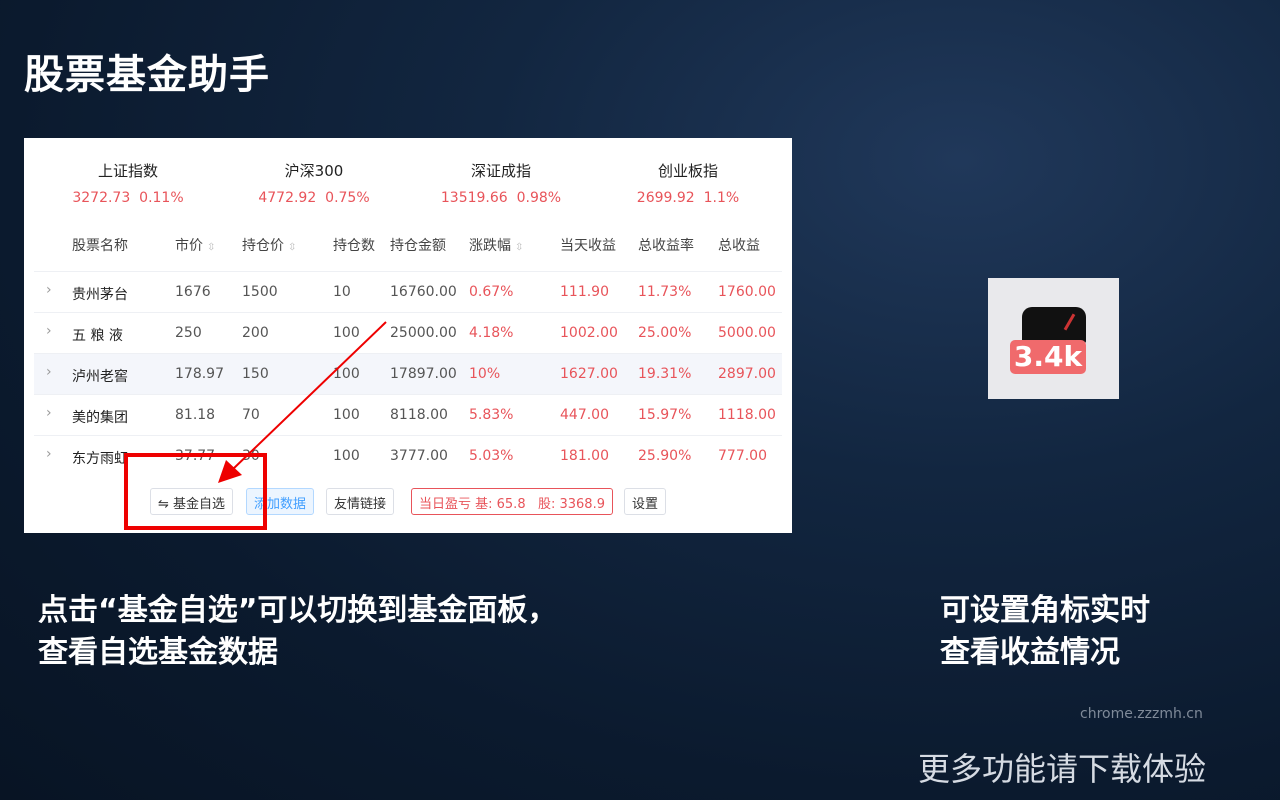 The image size is (1280, 800). What do you see at coordinates (665, 456) in the screenshot?
I see `cell: 25.90%` at bounding box center [665, 456].